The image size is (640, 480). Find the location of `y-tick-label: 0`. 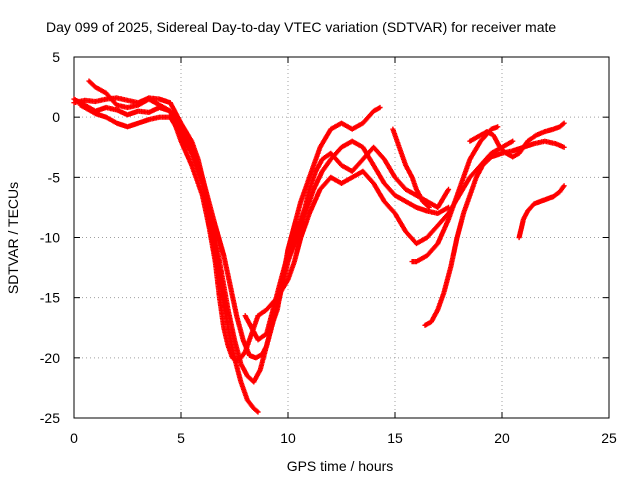

y-tick-label: 0 is located at coordinates (56, 117).